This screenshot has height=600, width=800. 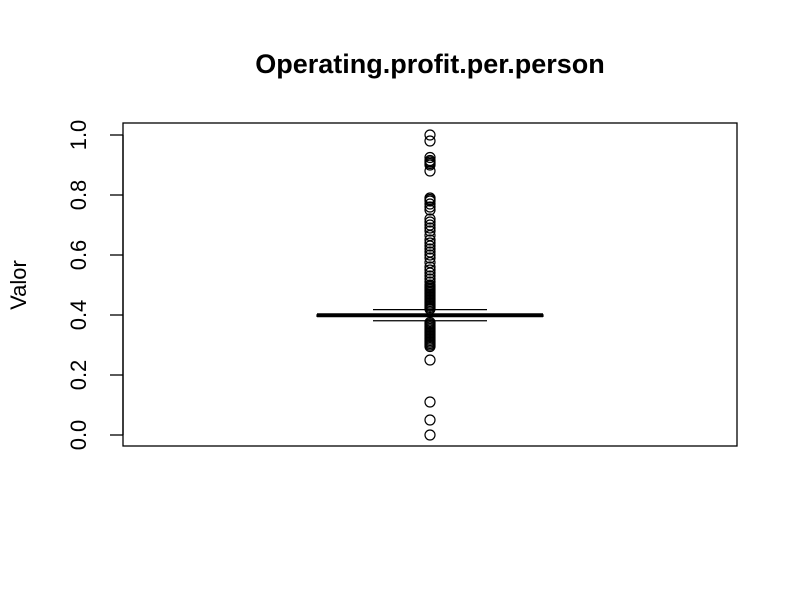 I want to click on y-tick-label: 0.2, so click(x=78, y=375).